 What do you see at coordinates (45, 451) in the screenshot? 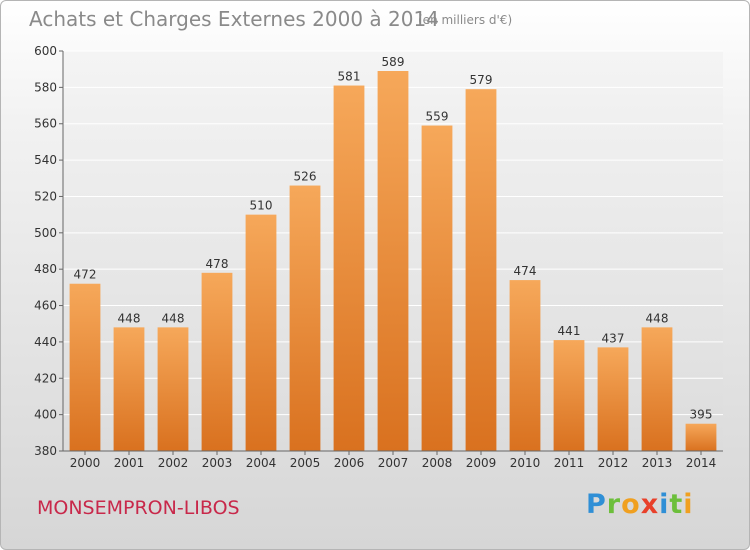
I see `y-tick-label: 380` at bounding box center [45, 451].